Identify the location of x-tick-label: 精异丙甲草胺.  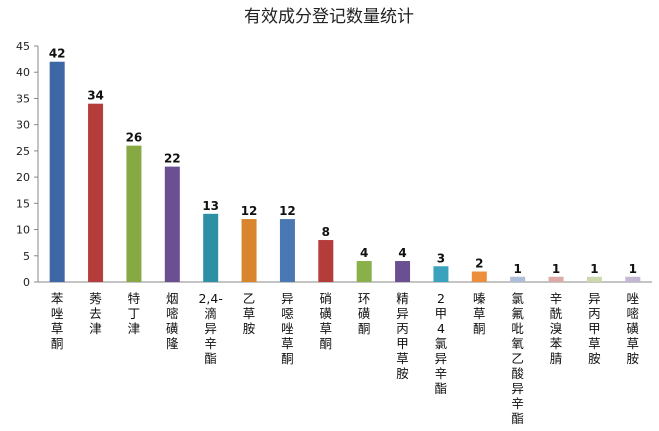
(402, 336).